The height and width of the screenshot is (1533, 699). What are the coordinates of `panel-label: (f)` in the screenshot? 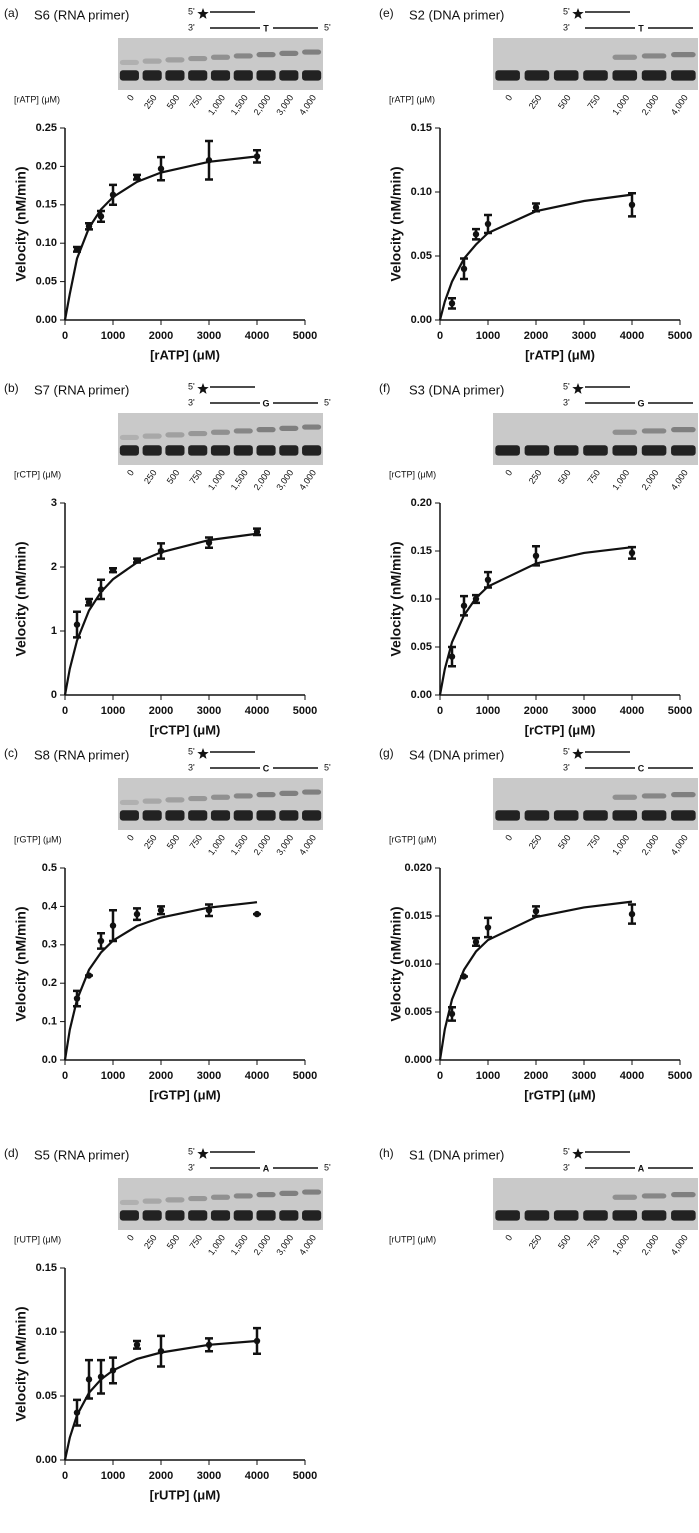 It's located at (384, 388).